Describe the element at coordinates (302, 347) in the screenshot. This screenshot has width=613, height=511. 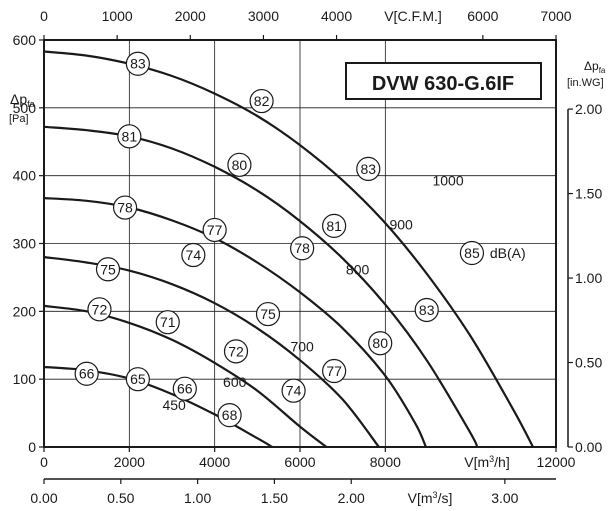
I see `speed-label: 700` at that location.